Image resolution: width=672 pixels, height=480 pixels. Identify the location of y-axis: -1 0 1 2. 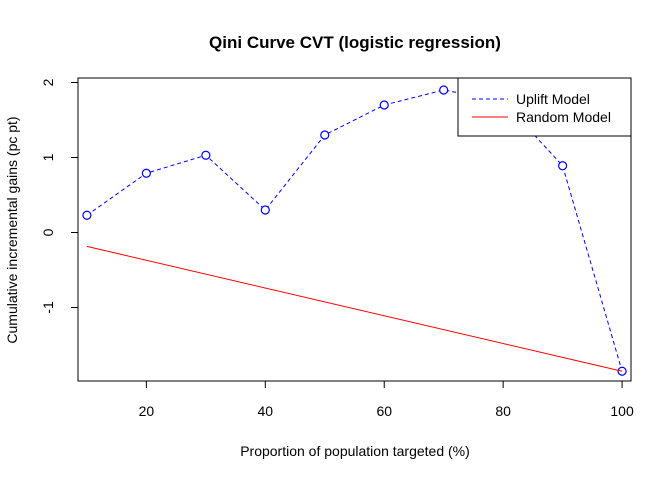
(59, 196).